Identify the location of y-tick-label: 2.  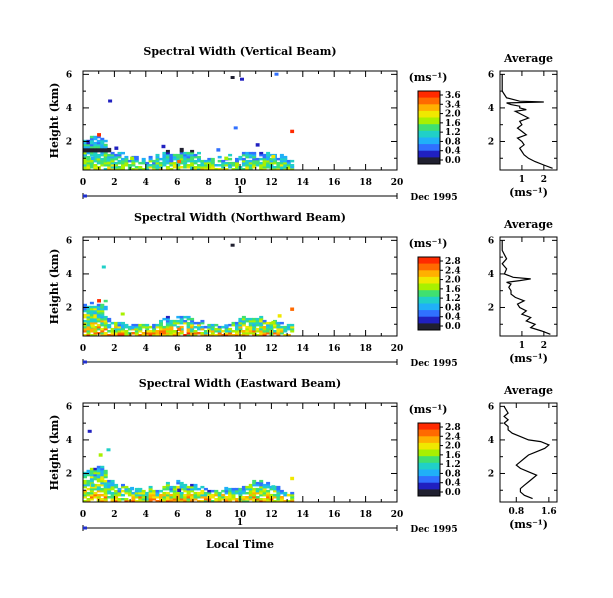
(69, 142).